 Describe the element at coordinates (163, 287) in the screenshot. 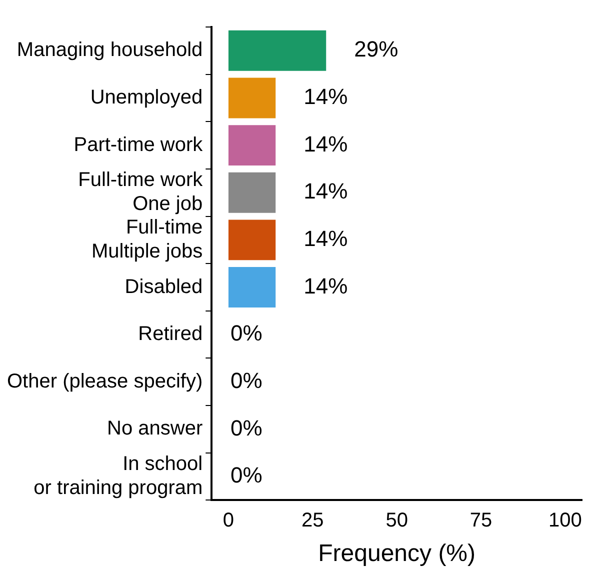

I see `y-tick-label: Disabled` at that location.